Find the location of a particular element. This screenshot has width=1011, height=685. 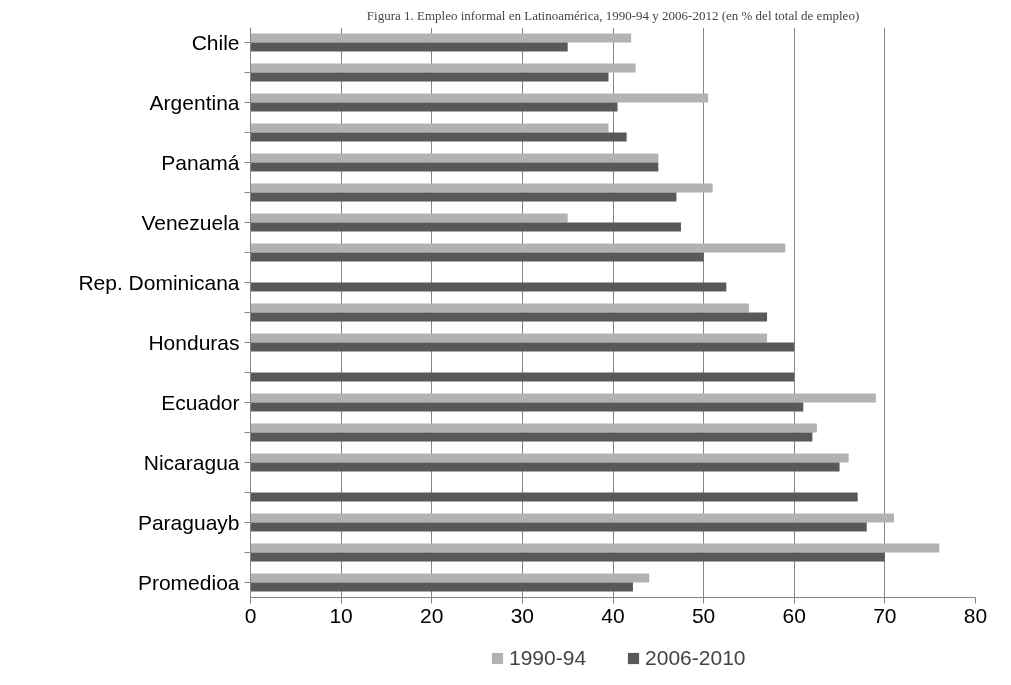

x-tick-label: 60 is located at coordinates (794, 615).